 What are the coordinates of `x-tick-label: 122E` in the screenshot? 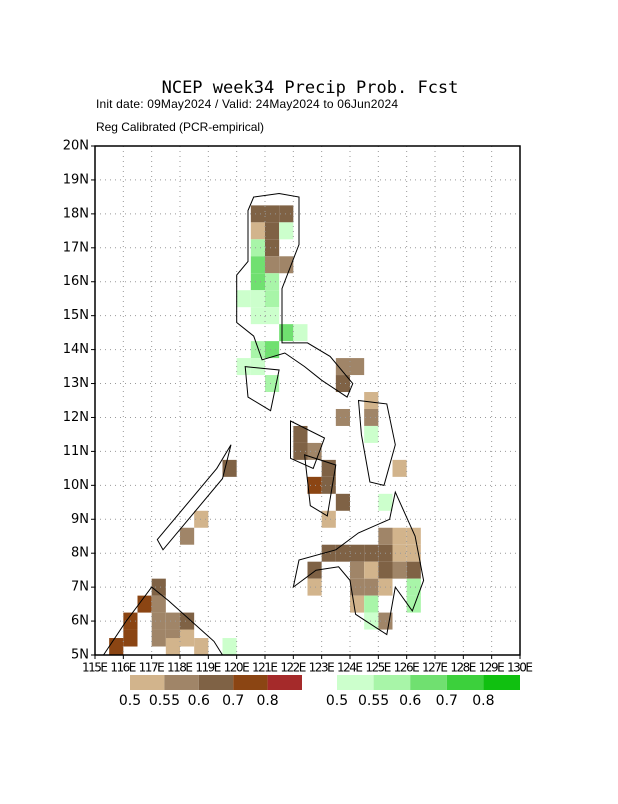 It's located at (293, 668).